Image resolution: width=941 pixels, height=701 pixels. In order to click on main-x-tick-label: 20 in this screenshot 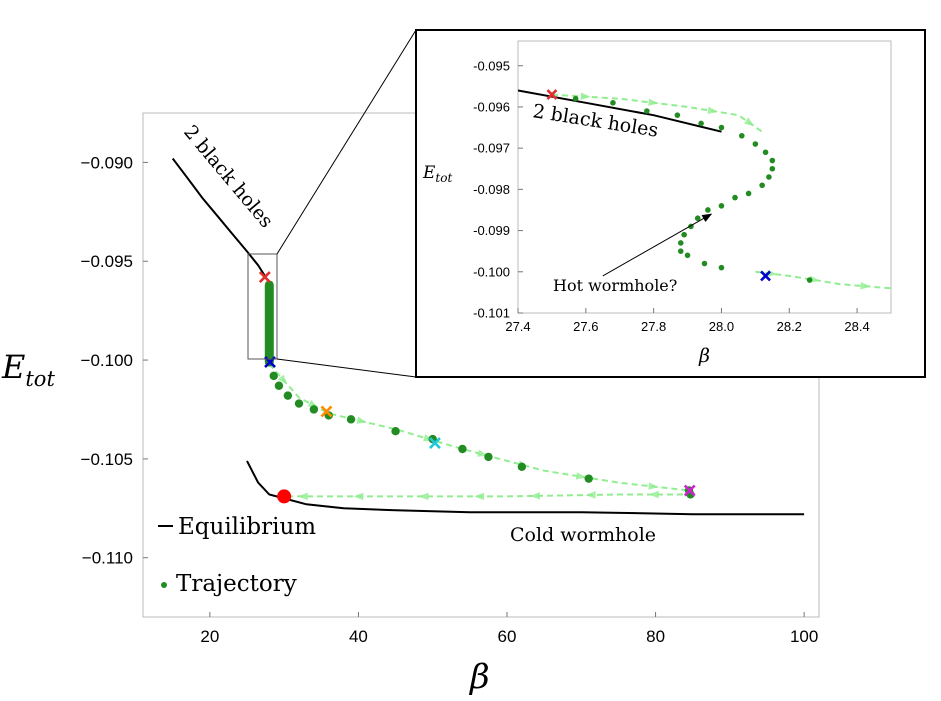, I will do `click(209, 636)`.